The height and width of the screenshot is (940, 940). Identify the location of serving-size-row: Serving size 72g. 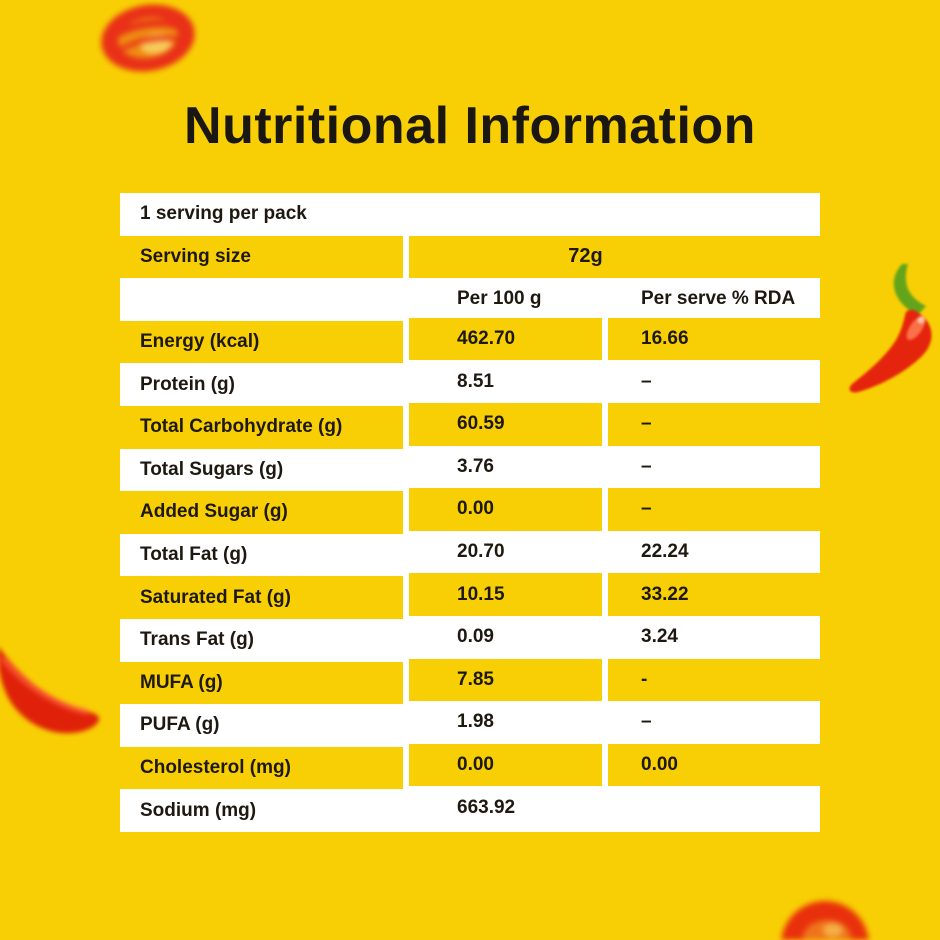
(470, 257).